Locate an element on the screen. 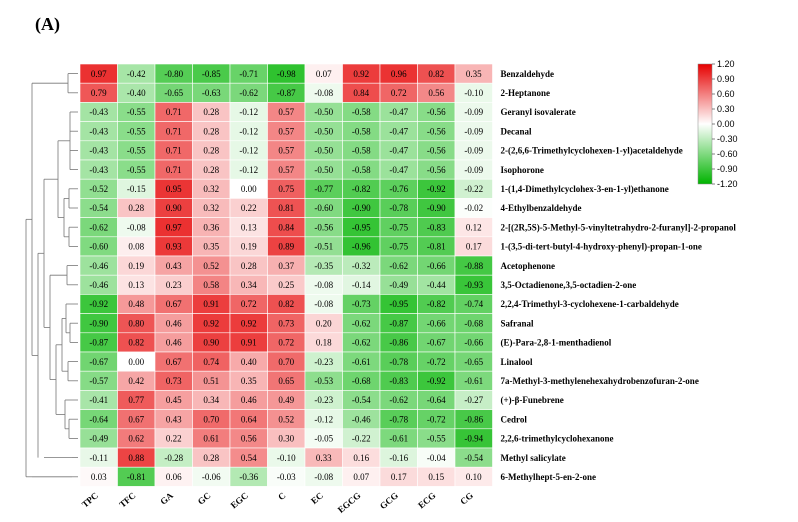 The height and width of the screenshot is (522, 798). cell-value-label: -0.78 is located at coordinates (398, 208).